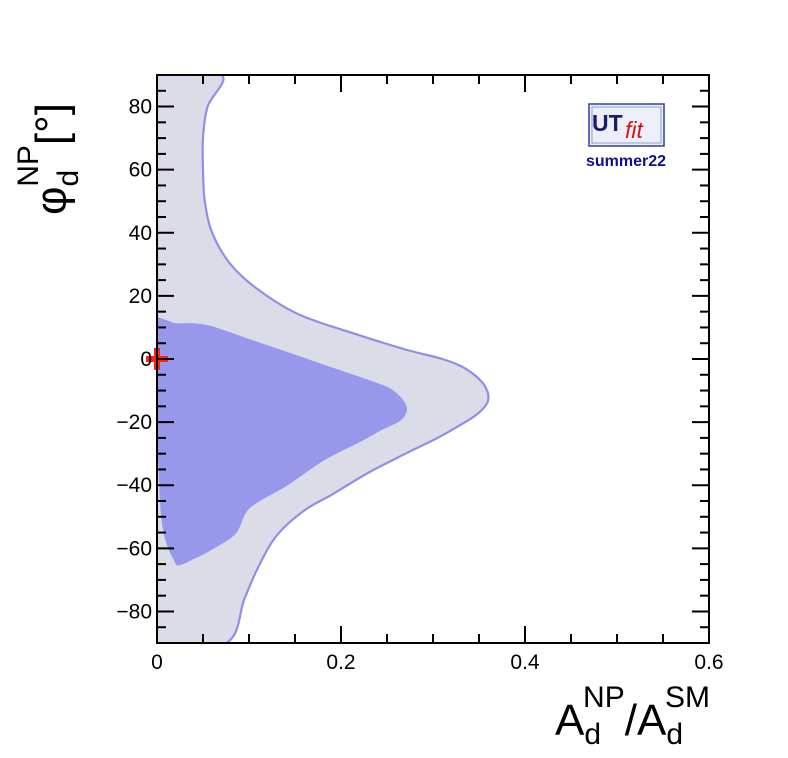 This screenshot has height=758, width=788. What do you see at coordinates (340, 662) in the screenshot?
I see `x-tick-label: 0.2` at bounding box center [340, 662].